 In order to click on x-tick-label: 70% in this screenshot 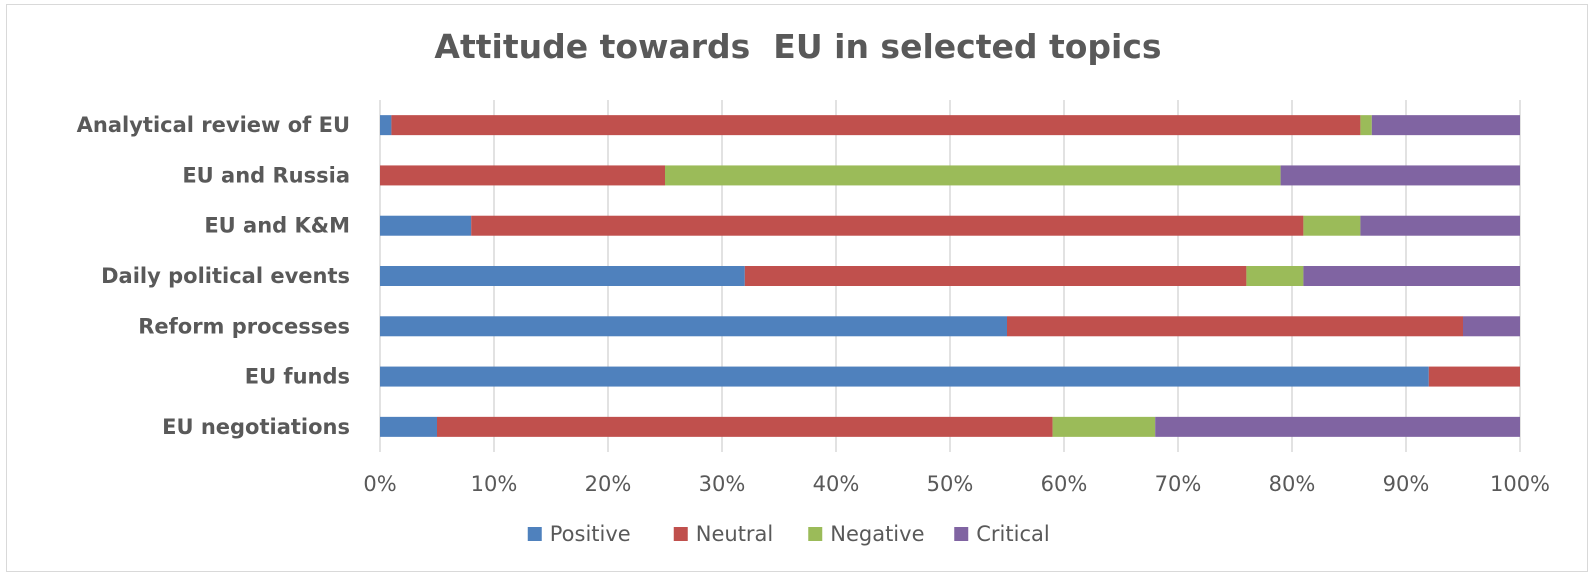, I will do `click(1178, 484)`.